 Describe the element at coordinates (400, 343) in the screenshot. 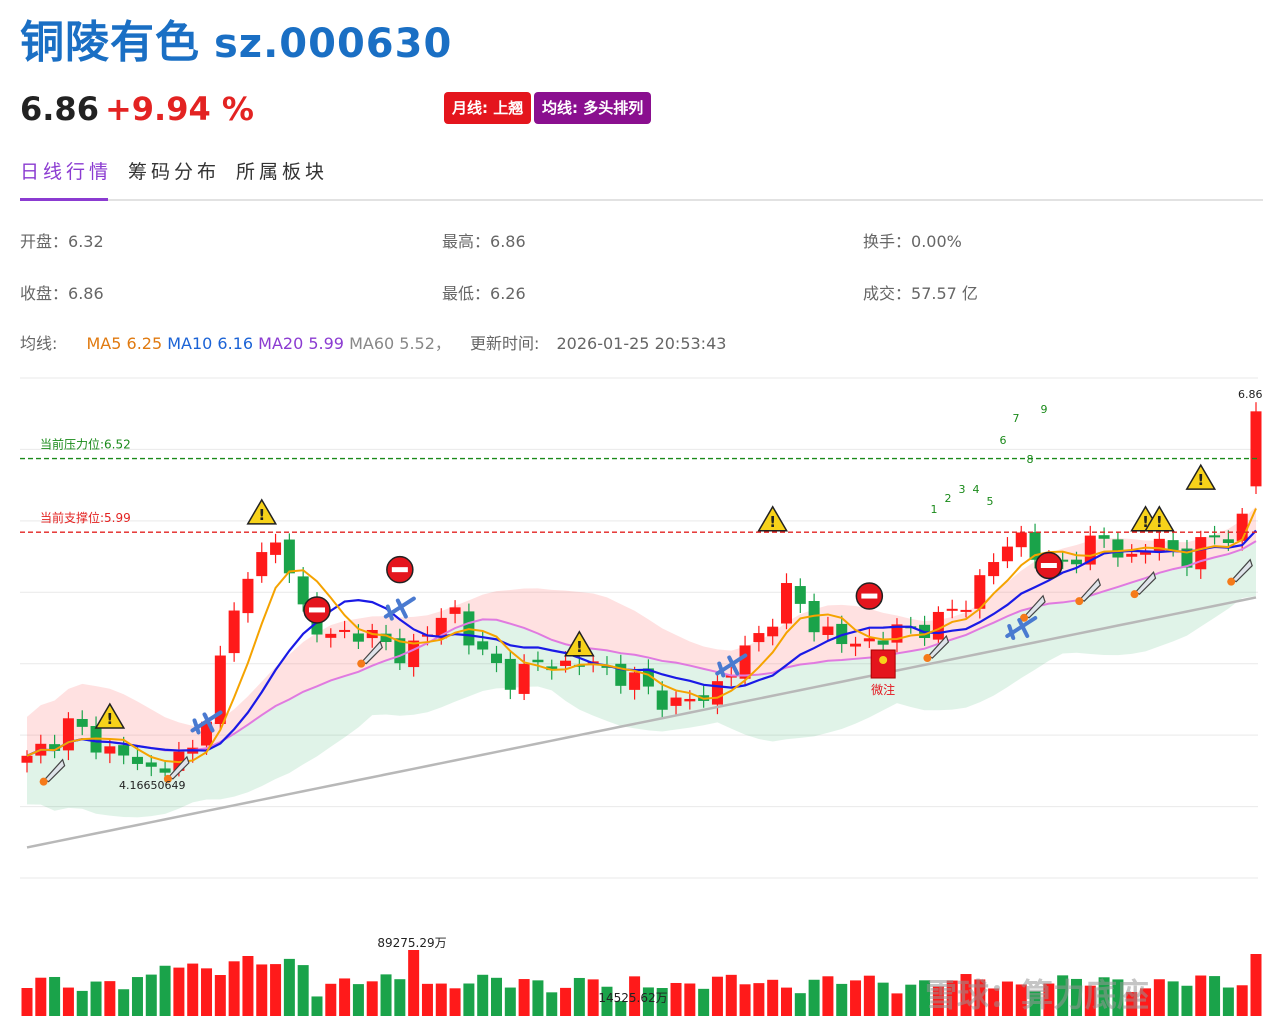

I see `ma60-value: MA60 5.52，` at that location.